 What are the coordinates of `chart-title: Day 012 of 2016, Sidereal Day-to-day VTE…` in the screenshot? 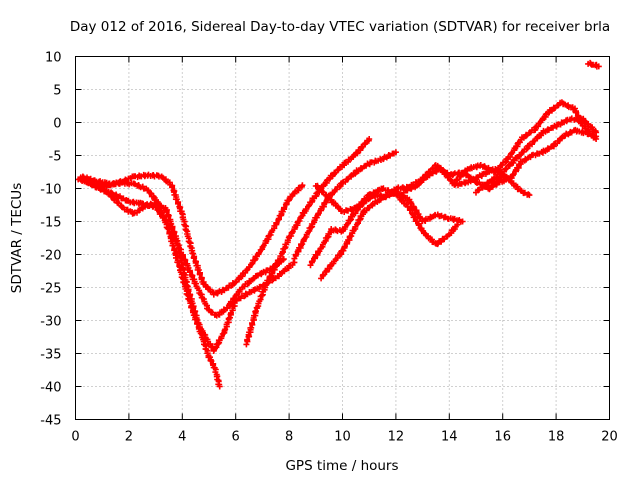 It's located at (340, 27).